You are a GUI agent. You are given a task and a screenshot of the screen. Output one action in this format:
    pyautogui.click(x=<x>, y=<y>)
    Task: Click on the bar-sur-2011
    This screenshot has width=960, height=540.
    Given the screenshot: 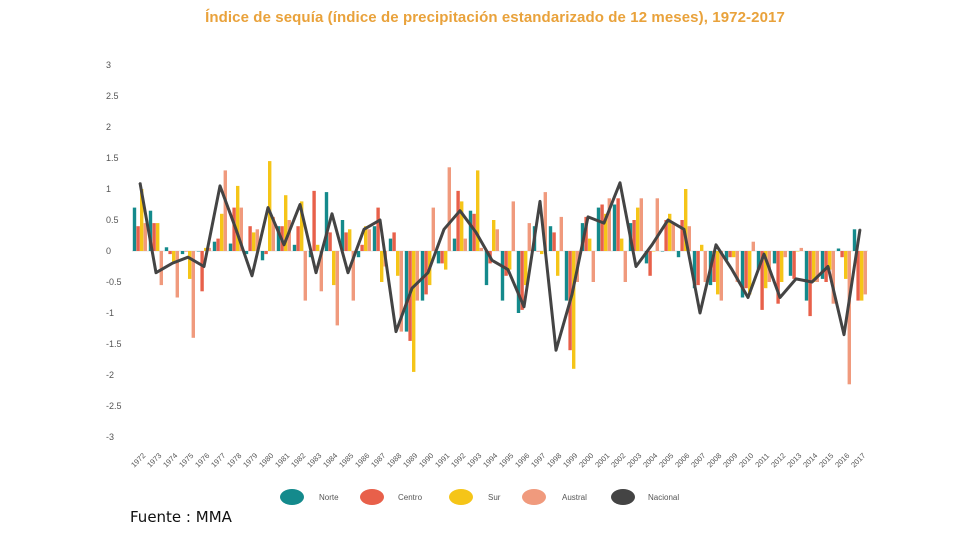 What is the action you would take?
    pyautogui.click(x=766, y=270)
    